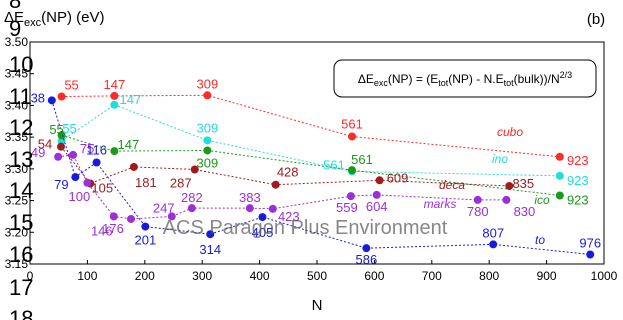  Describe the element at coordinates (96, 150) in the screenshot. I see `point-label-to-116: 116` at that location.